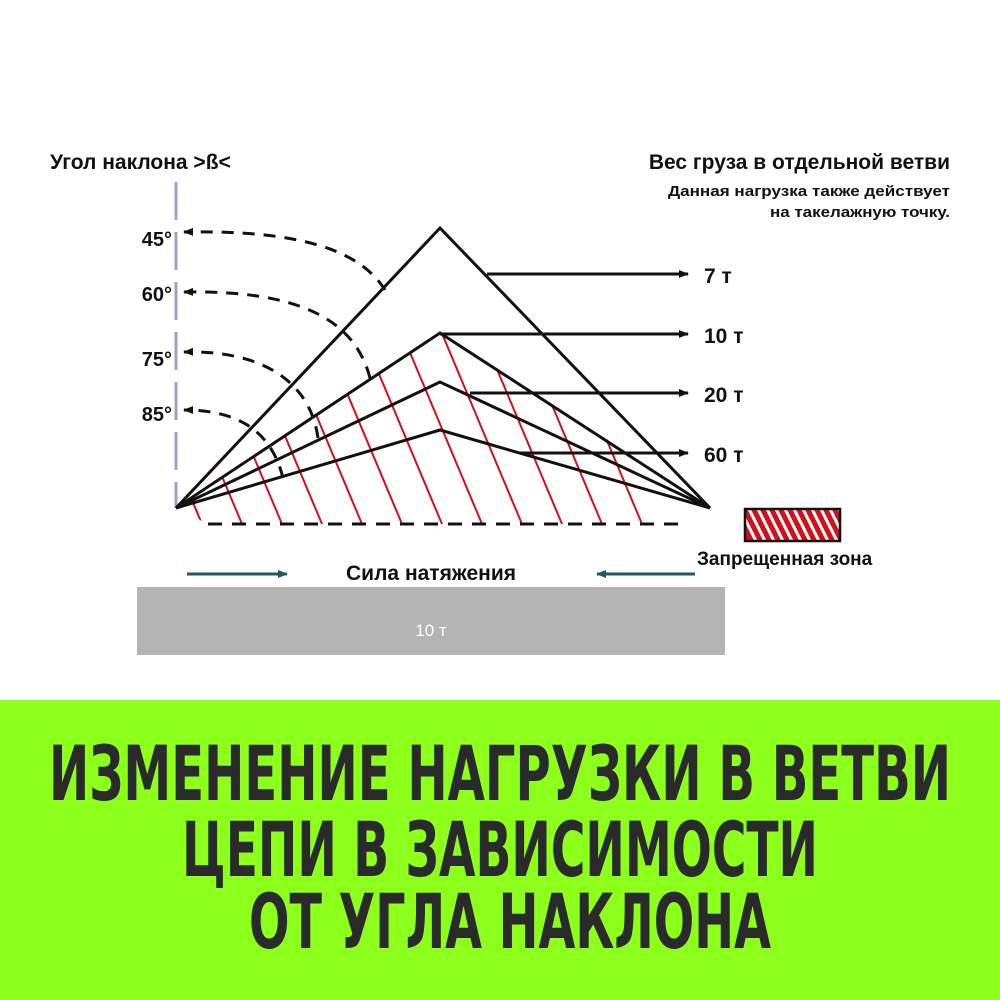  What do you see at coordinates (809, 191) in the screenshot?
I see `load-note-line1: Данная нагрузка также действует` at bounding box center [809, 191].